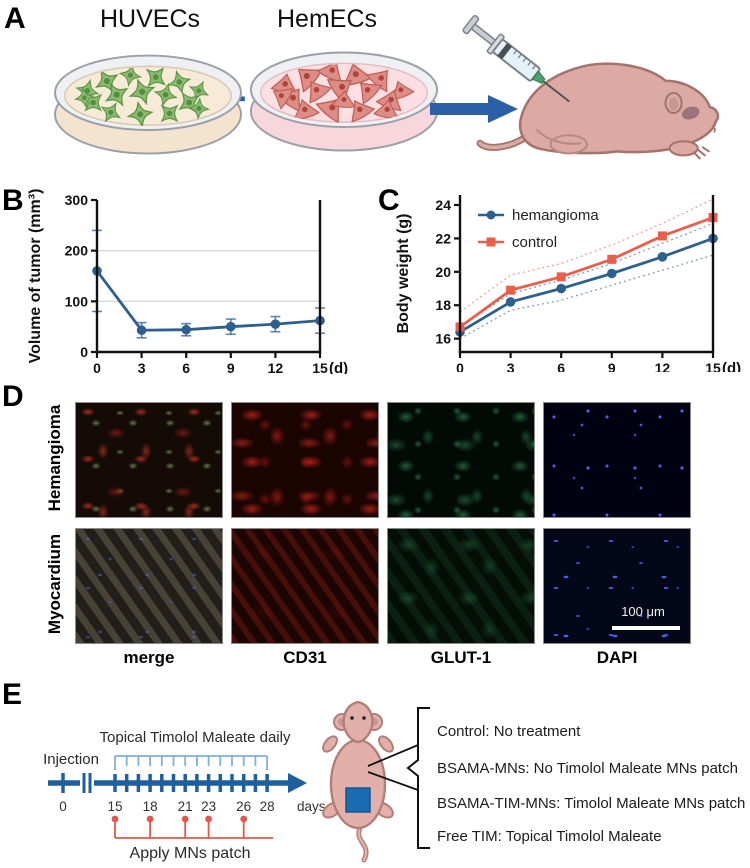  I want to click on svg-text: 26, so click(243, 806).